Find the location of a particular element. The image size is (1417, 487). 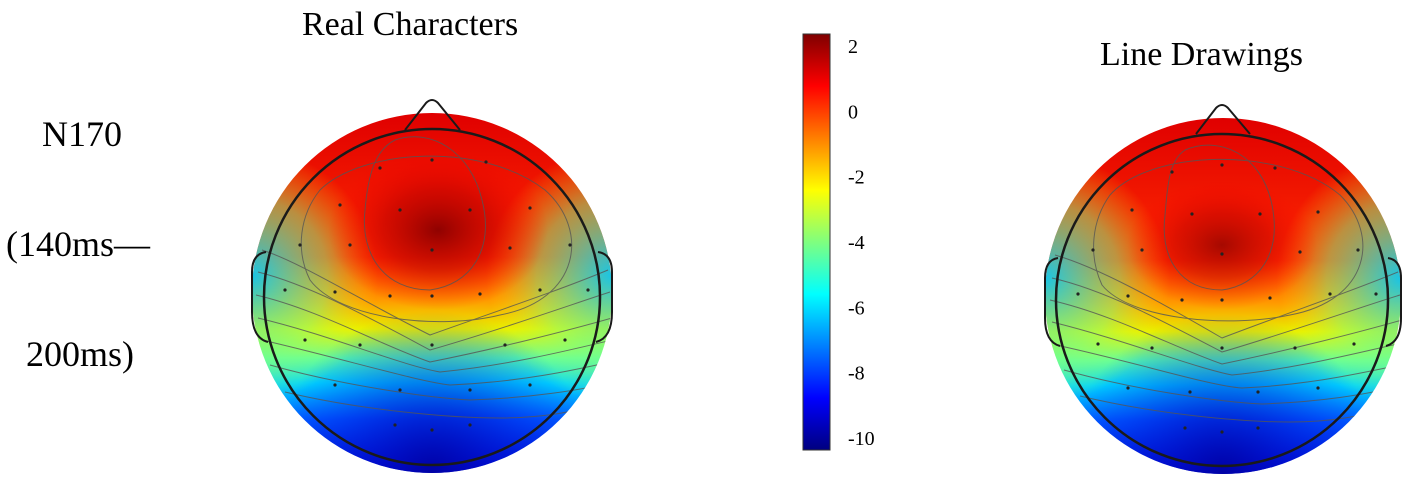

colorbar-tick-label: -4 is located at coordinates (856, 243).